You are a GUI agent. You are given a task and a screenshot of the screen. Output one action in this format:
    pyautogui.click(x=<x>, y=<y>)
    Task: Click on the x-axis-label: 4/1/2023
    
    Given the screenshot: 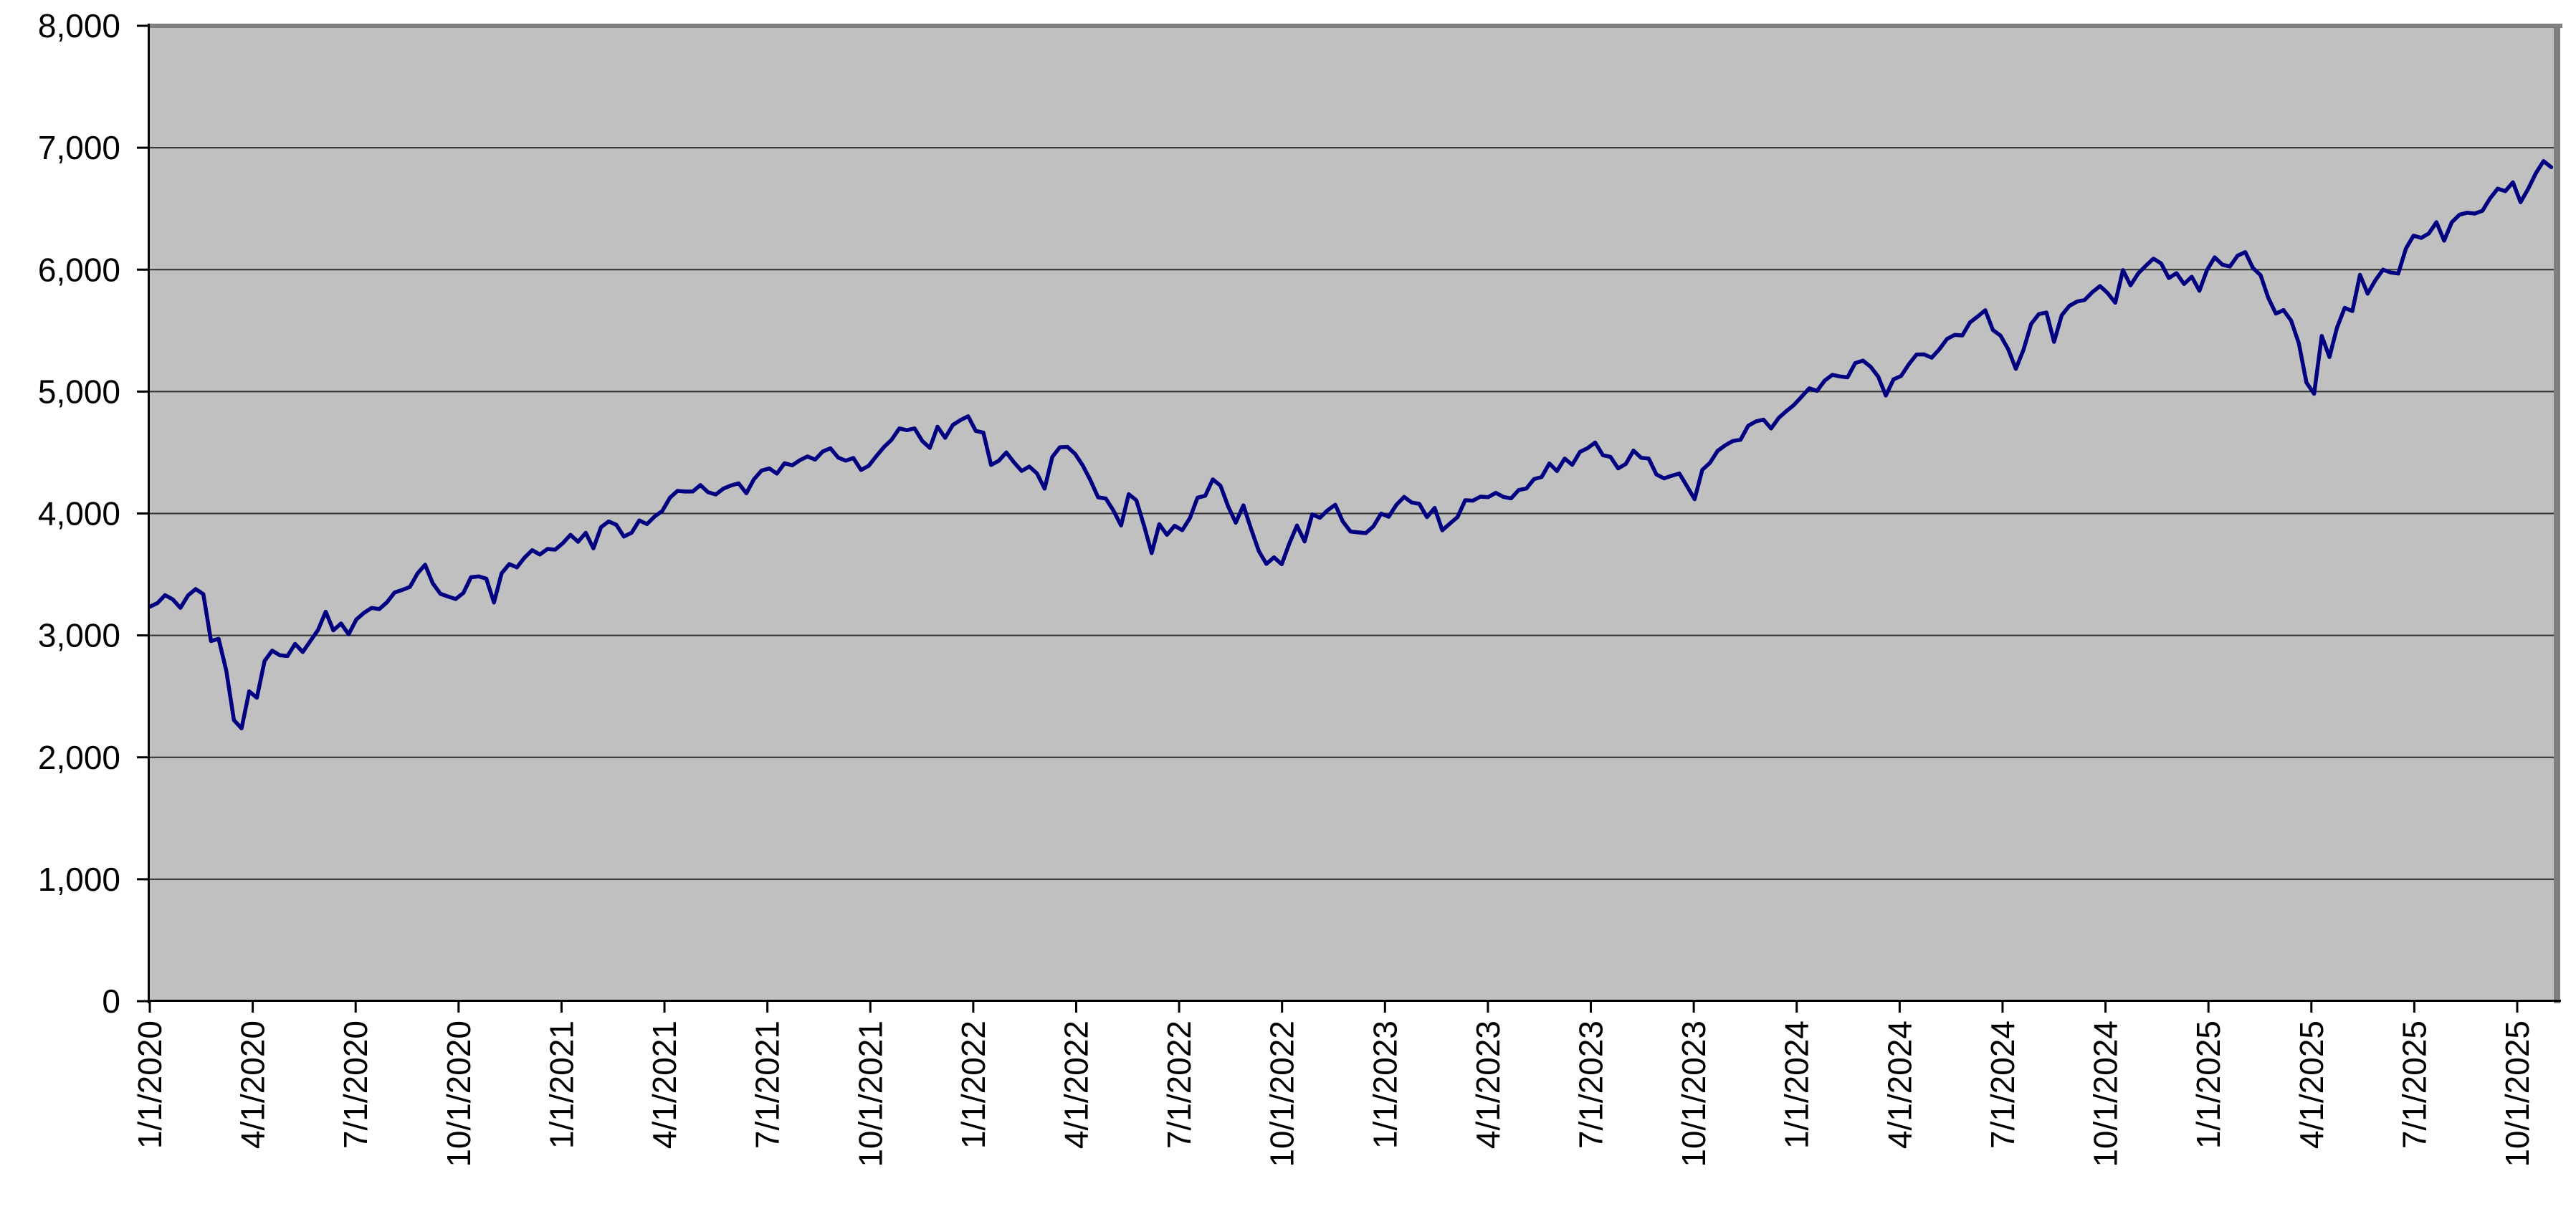 What is the action you would take?
    pyautogui.click(x=1488, y=1085)
    